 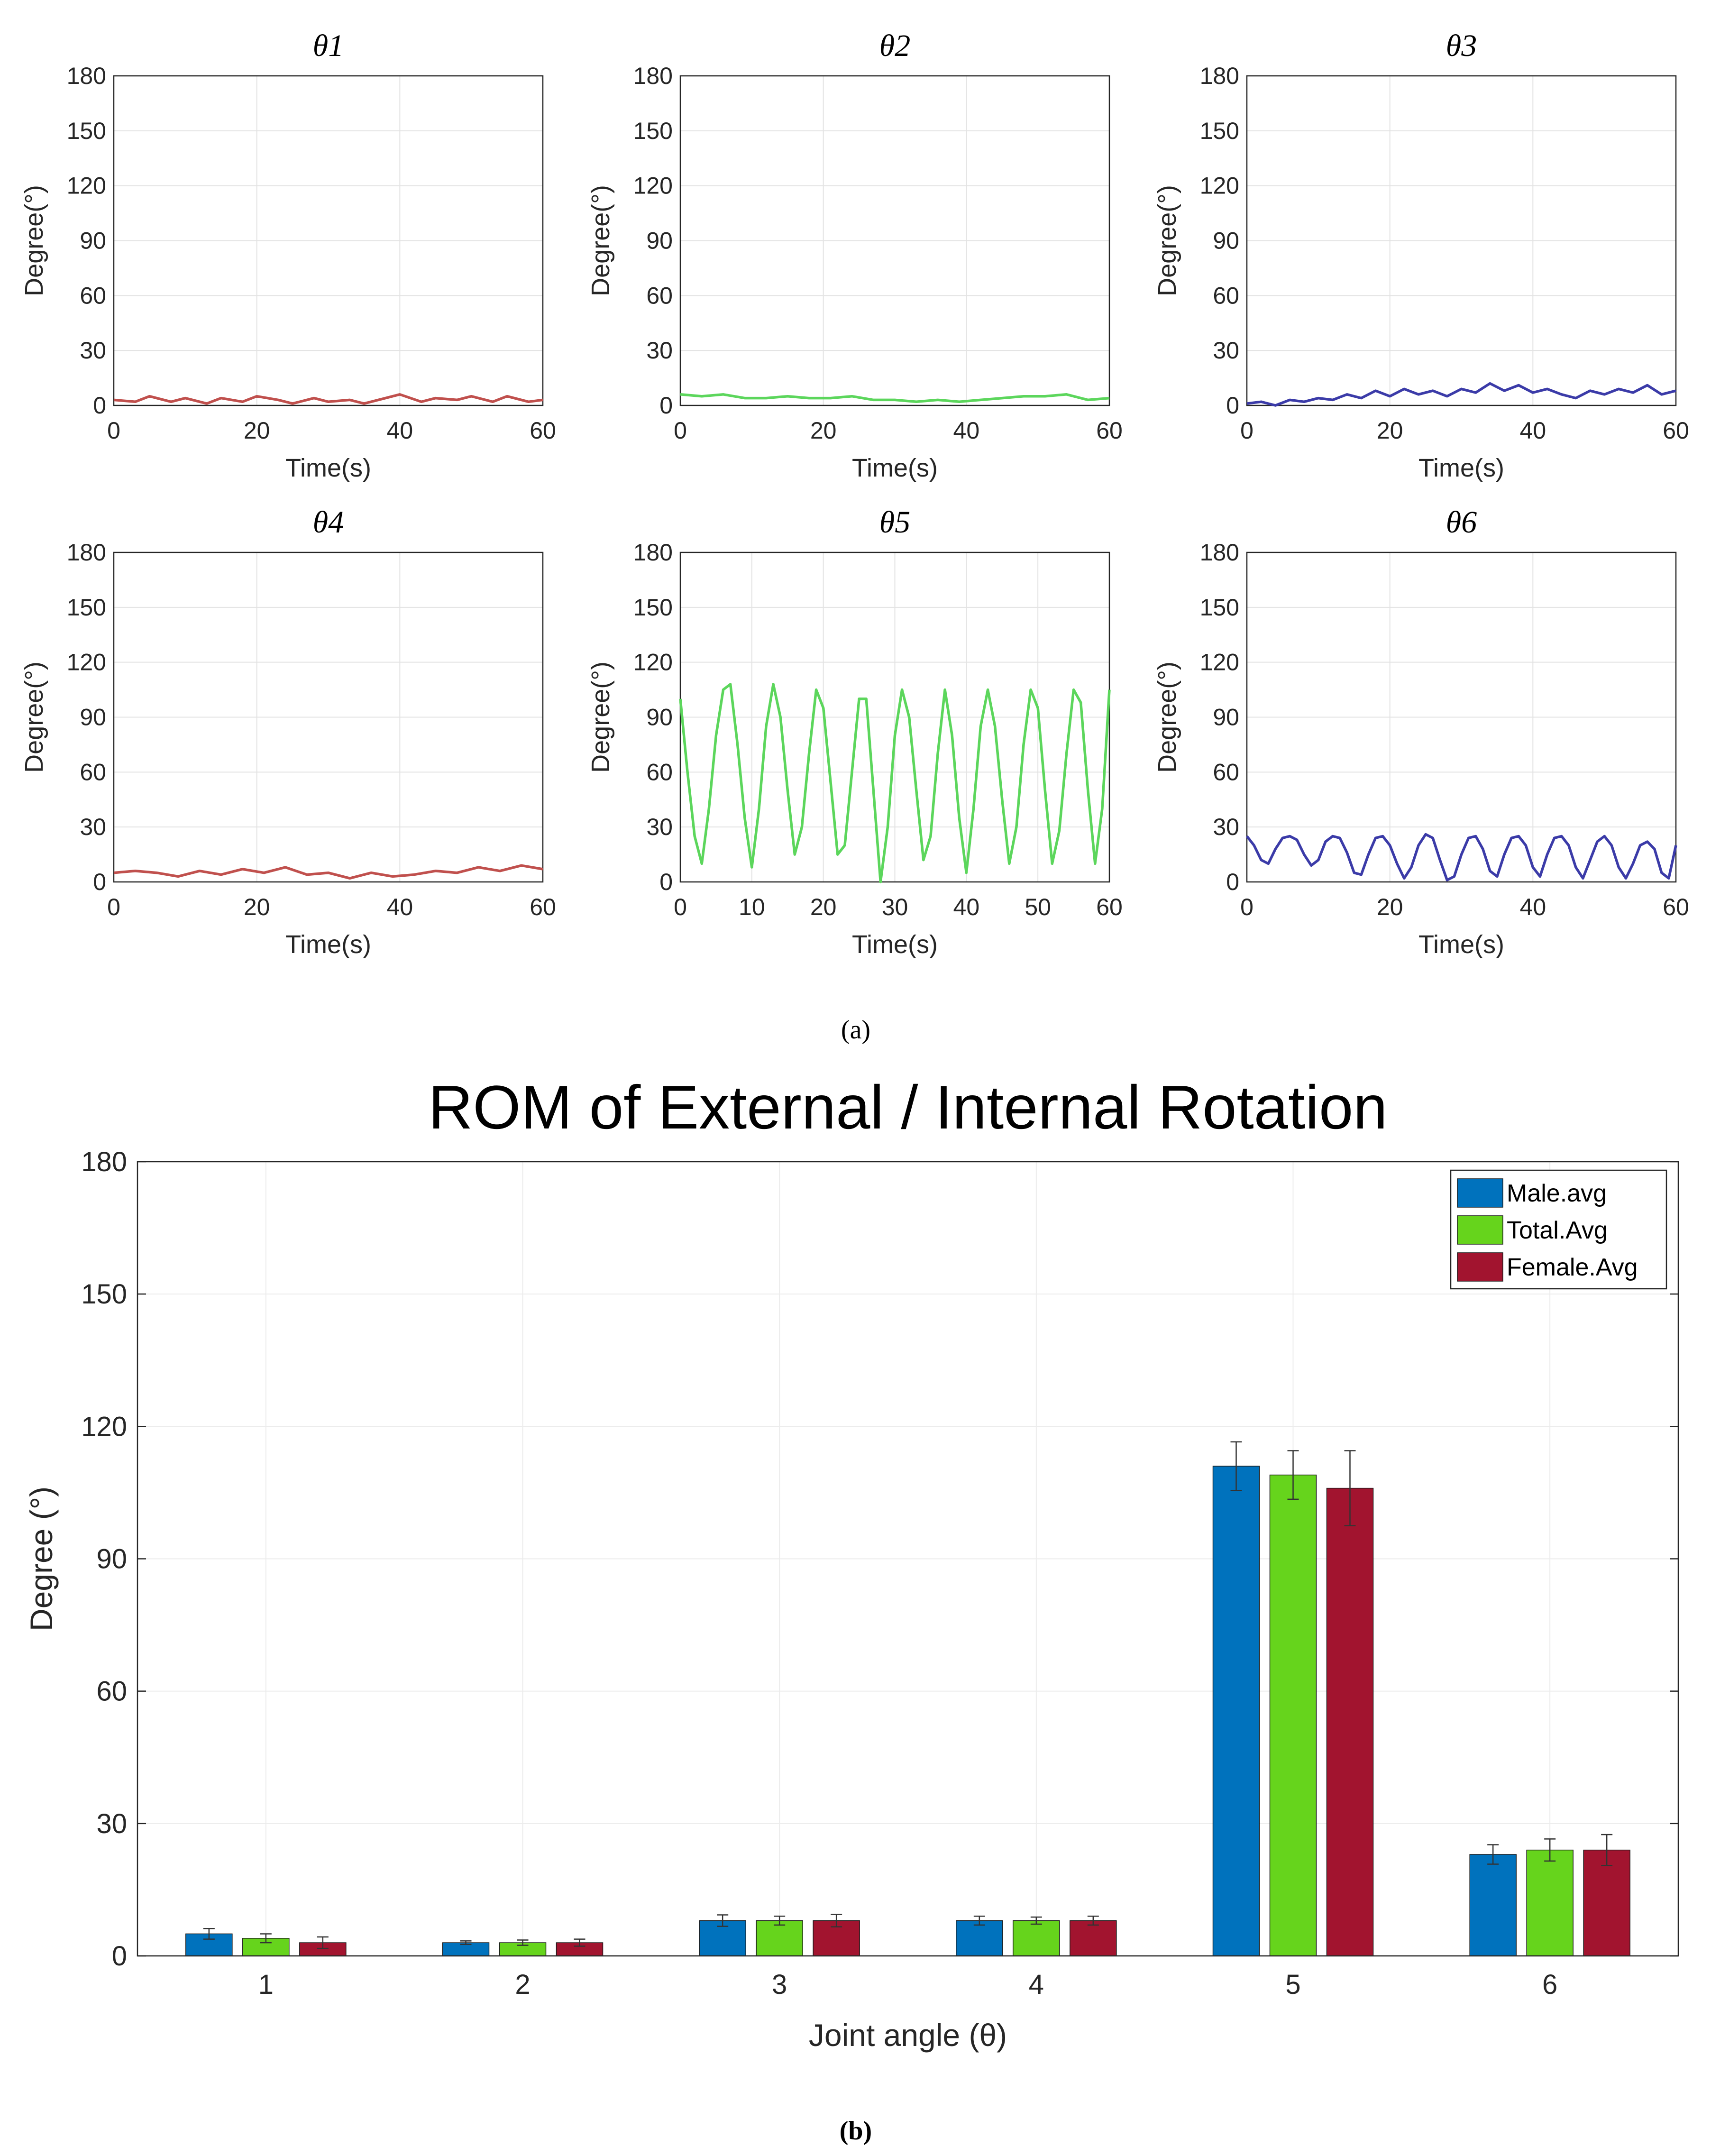 What do you see at coordinates (779, 1985) in the screenshot?
I see `x-tick-label: 3` at bounding box center [779, 1985].